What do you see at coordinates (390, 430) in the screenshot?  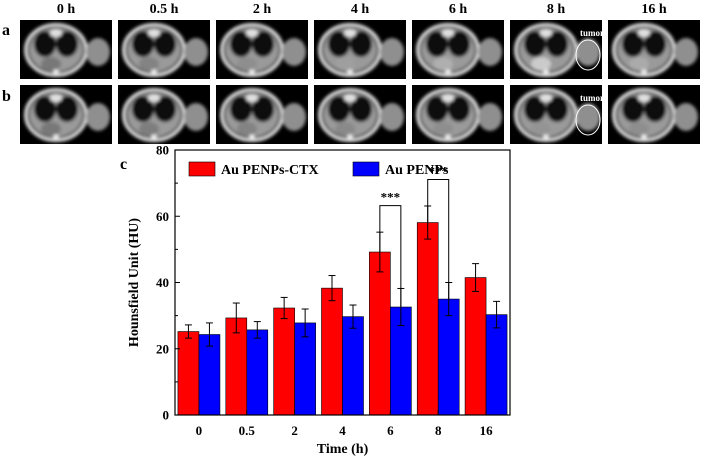 I see `x-tick-label: 6` at bounding box center [390, 430].